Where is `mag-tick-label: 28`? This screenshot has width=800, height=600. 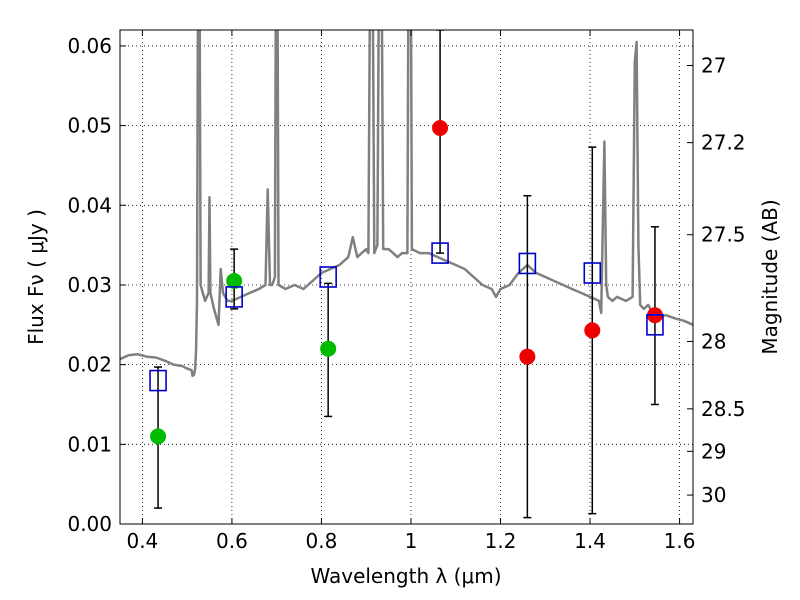 mag-tick-label: 28 is located at coordinates (713, 341).